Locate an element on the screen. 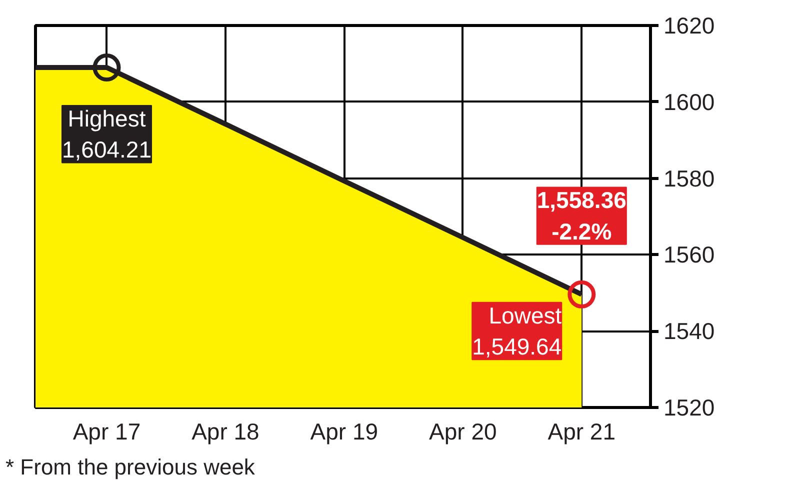 The height and width of the screenshot is (484, 790). annotation: Highest 1,604.21 is located at coordinates (107, 134).